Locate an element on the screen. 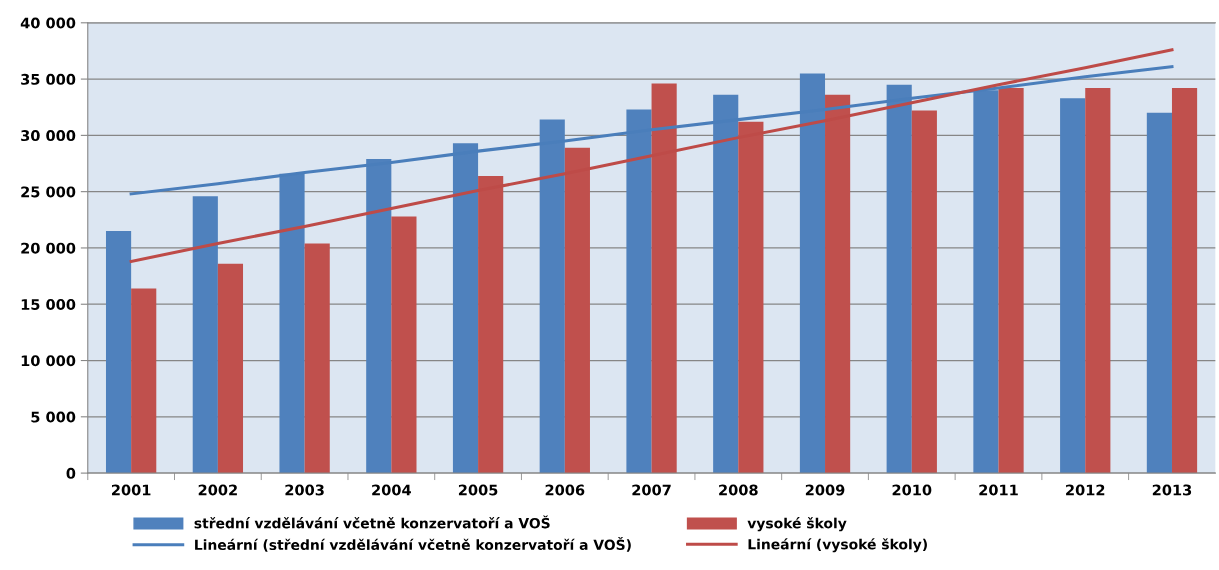  legend-label: vysoké školy is located at coordinates (797, 524).